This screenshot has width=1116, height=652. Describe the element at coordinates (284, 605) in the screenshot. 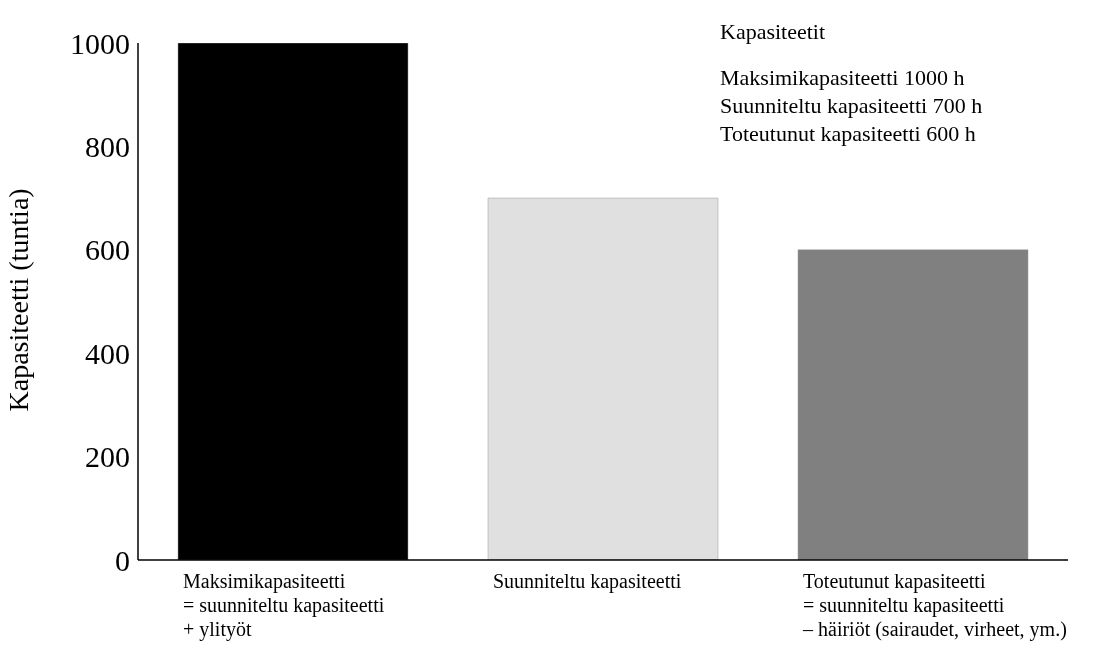

I see `x-tick-label: Maksimikapasiteetti = suunniteltu kapasiteetti + ylityöt` at that location.